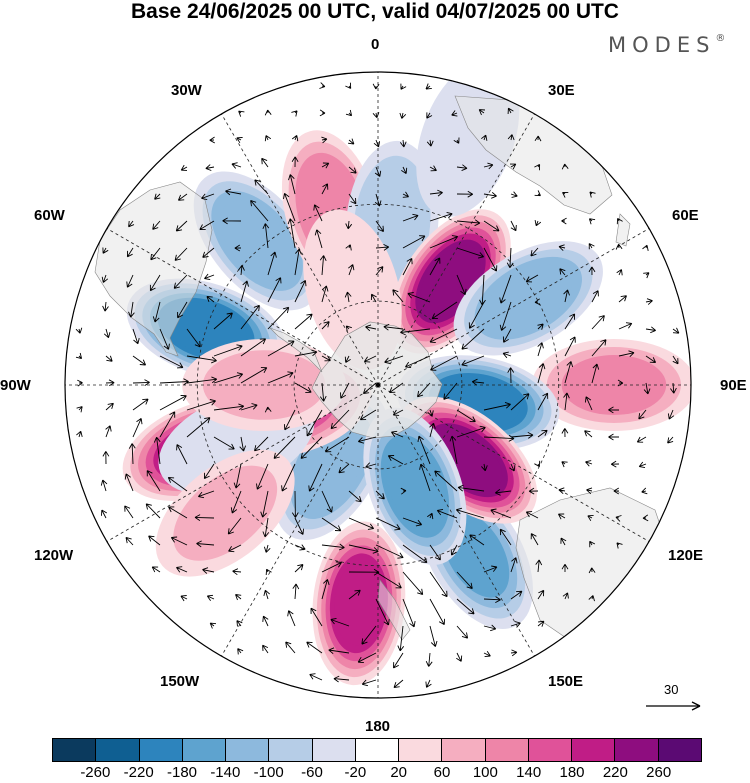 This screenshot has height=783, width=750. I want to click on lon-label-150w: 150W, so click(180, 681).